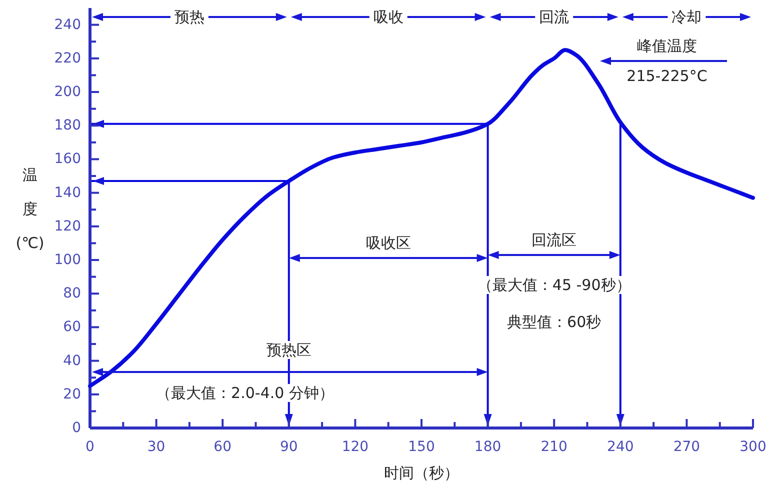  What do you see at coordinates (189, 17) in the screenshot?
I see `annotation: 预热` at bounding box center [189, 17].